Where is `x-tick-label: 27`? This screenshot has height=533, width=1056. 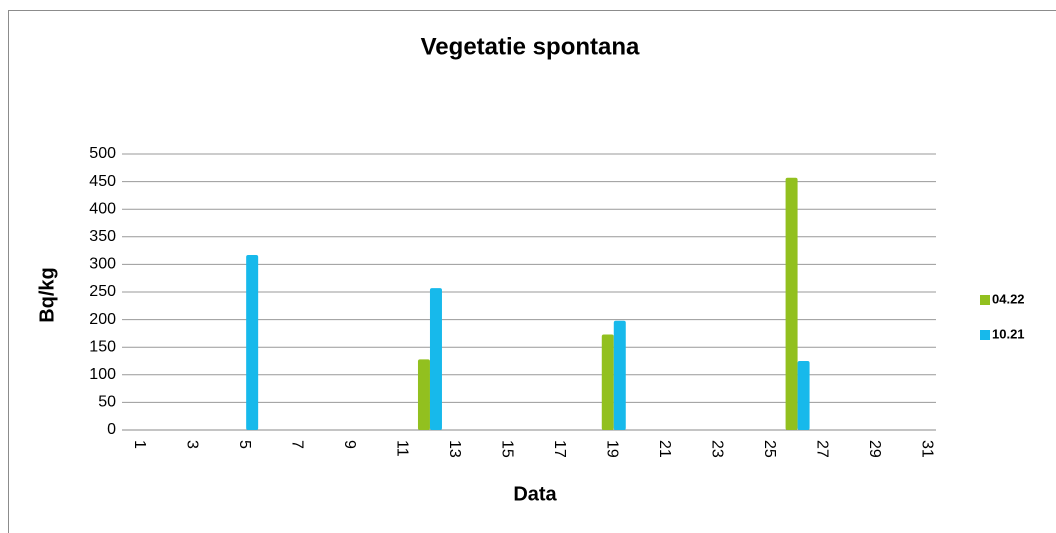 x-tick-label: 27 is located at coordinates (822, 449).